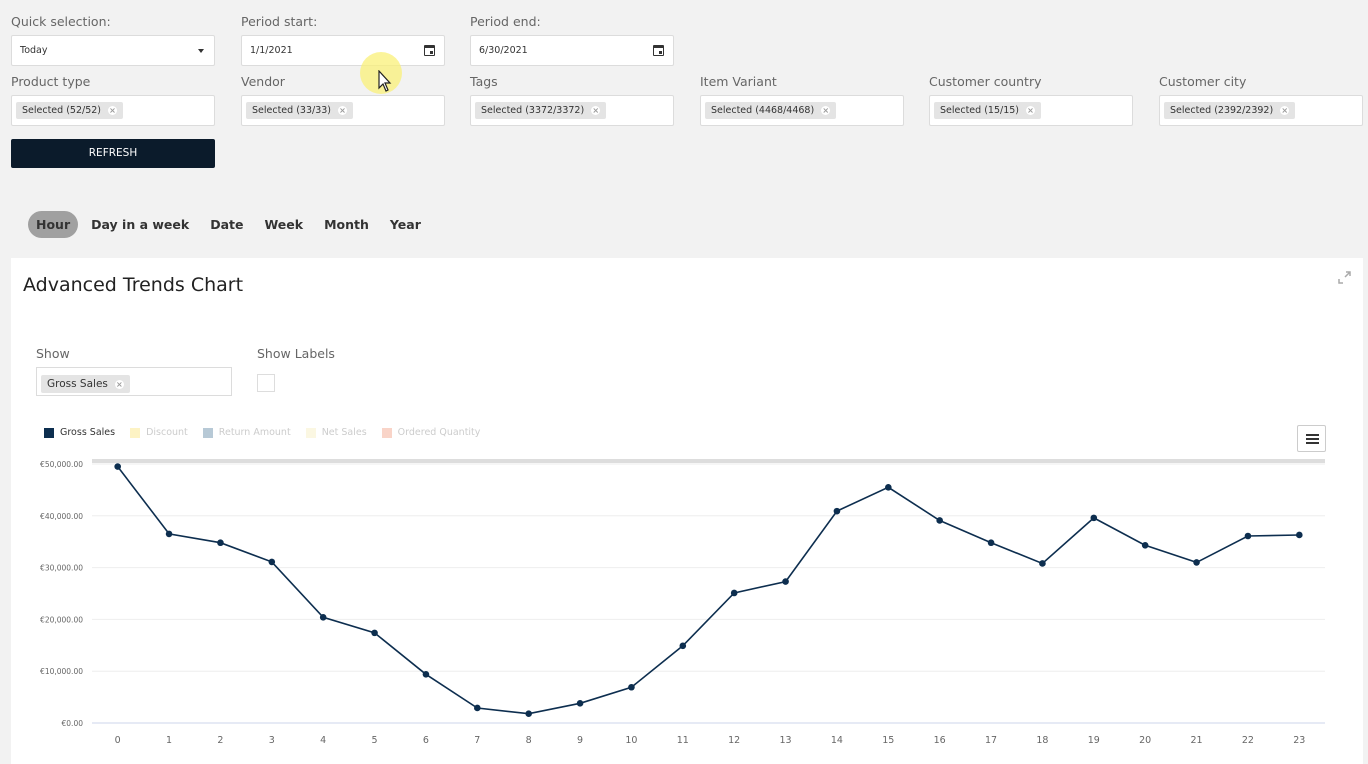  I want to click on legend-item-ordered-quantity: Ordered Quantity, so click(430, 432).